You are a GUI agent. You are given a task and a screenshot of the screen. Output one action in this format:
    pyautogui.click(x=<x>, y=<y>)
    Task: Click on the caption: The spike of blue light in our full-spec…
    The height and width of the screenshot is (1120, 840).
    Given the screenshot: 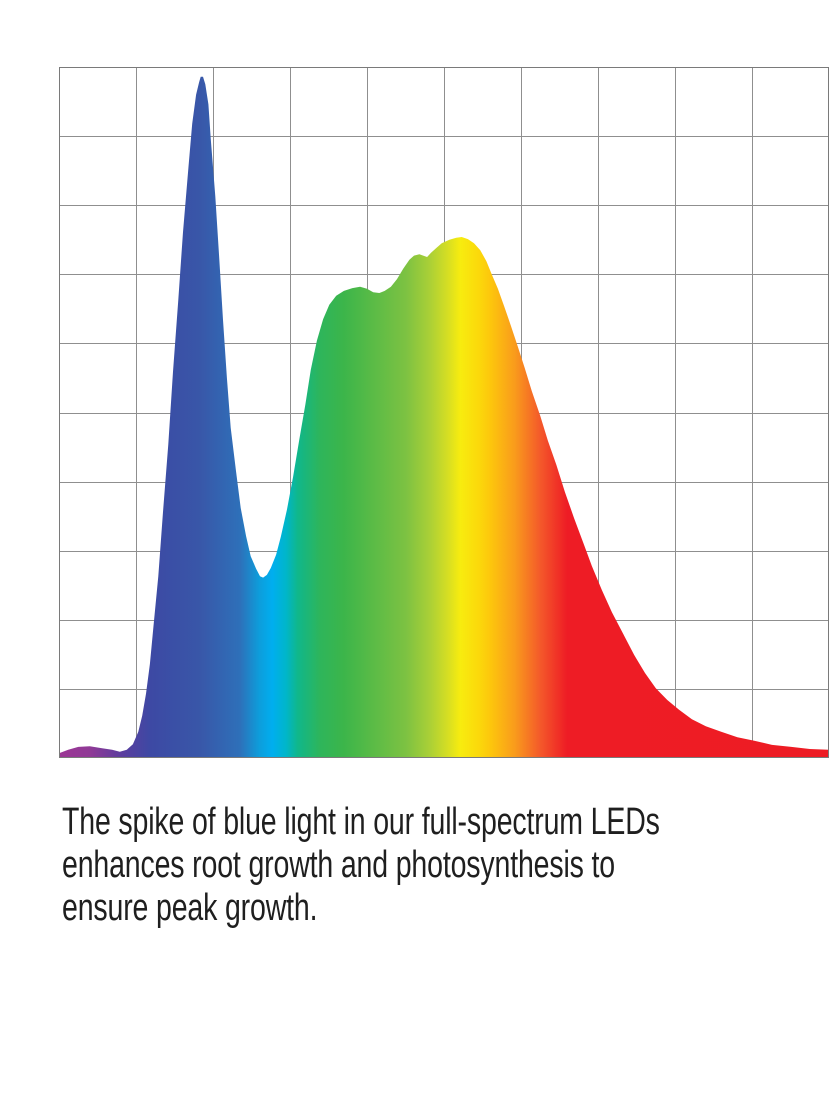 What is the action you would take?
    pyautogui.click(x=361, y=865)
    